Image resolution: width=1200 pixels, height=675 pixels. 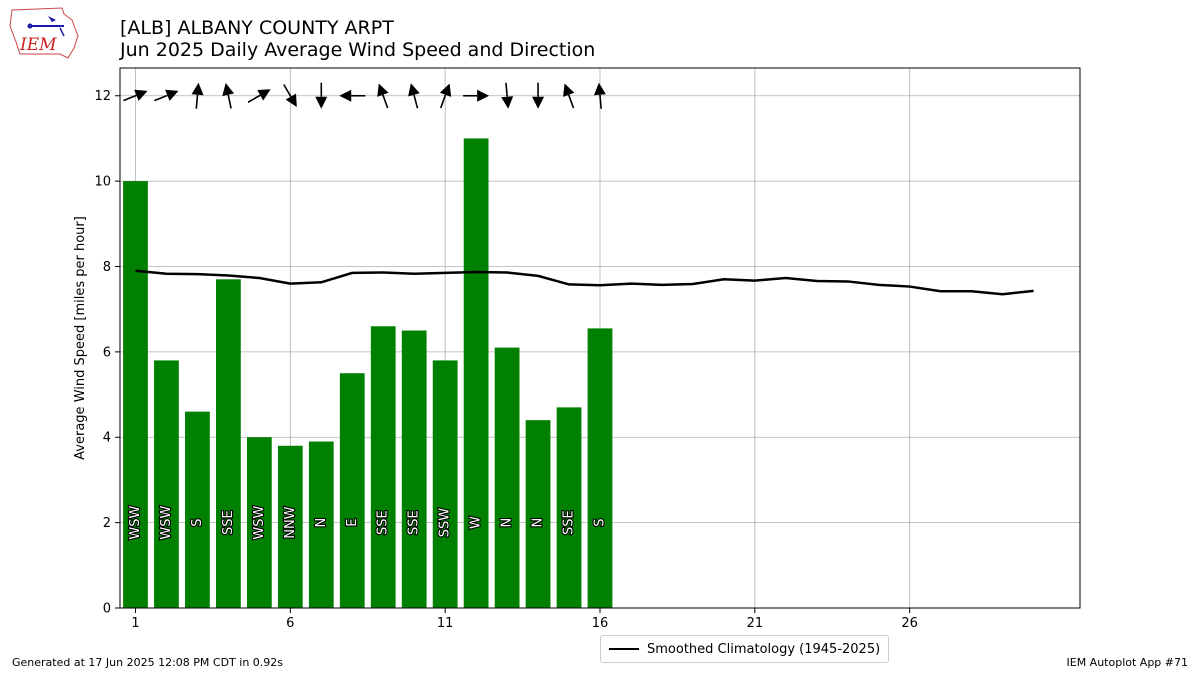 What do you see at coordinates (107, 438) in the screenshot?
I see `y-tick-label: 4` at bounding box center [107, 438].